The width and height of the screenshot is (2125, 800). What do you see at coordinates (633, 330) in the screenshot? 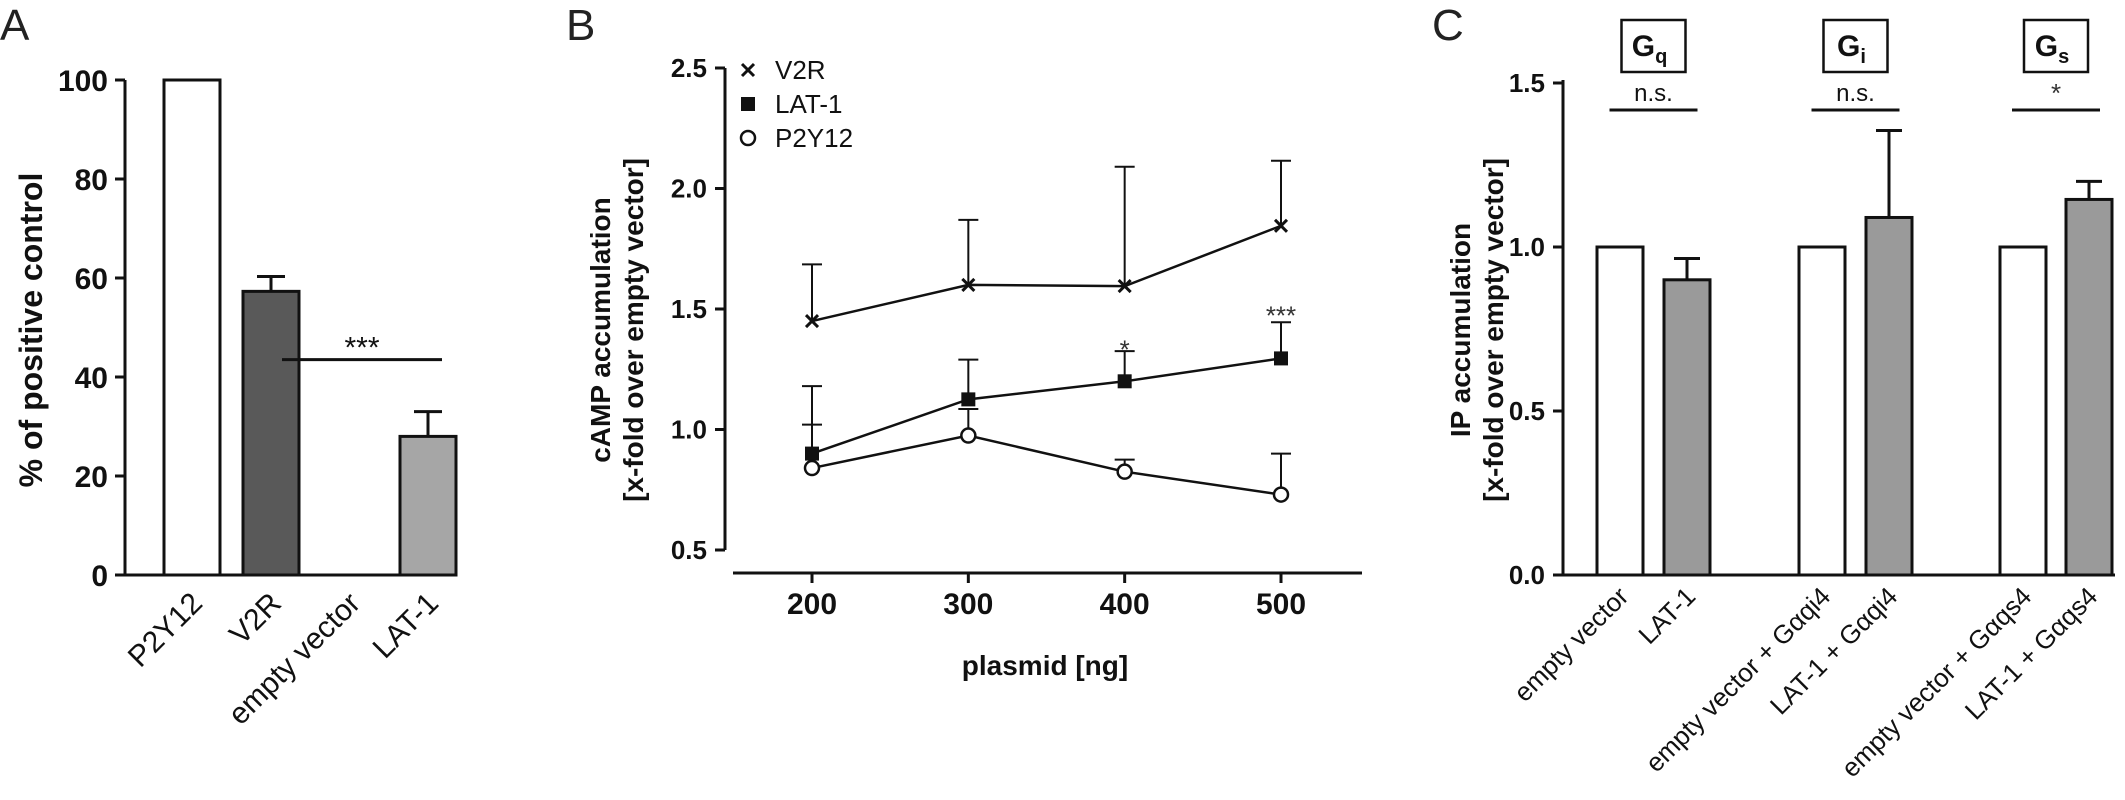
I see `panel-b-y-label-line2: [x-fold over empty vector]` at bounding box center [633, 330].